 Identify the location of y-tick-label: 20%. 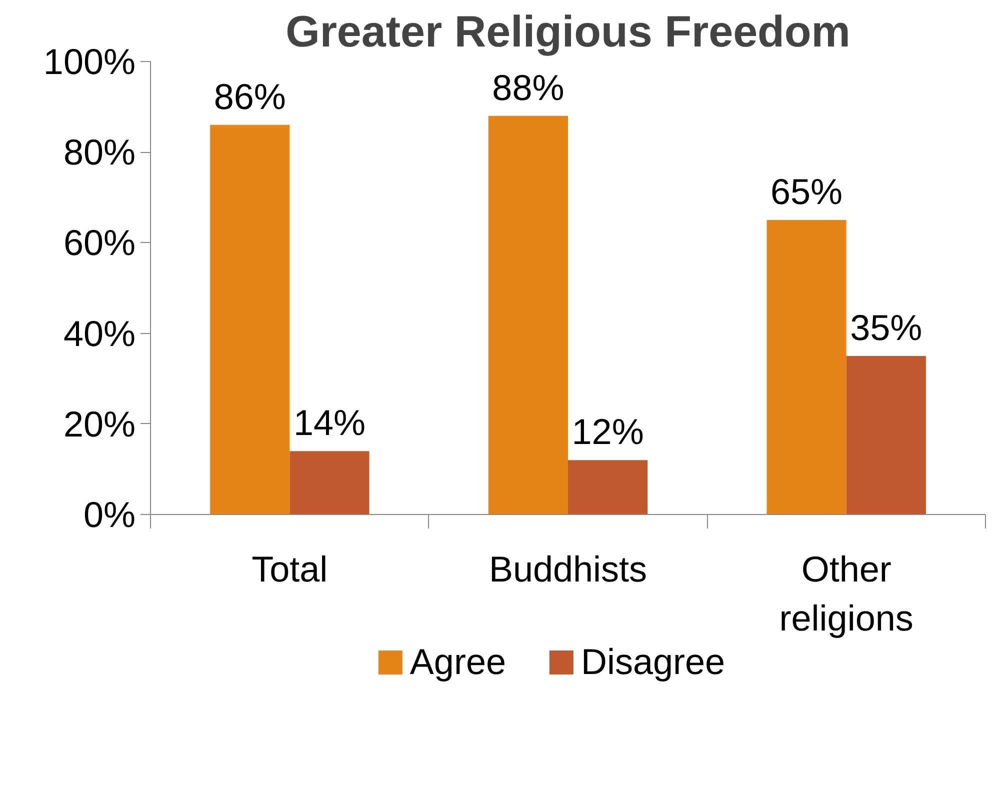
(99, 423).